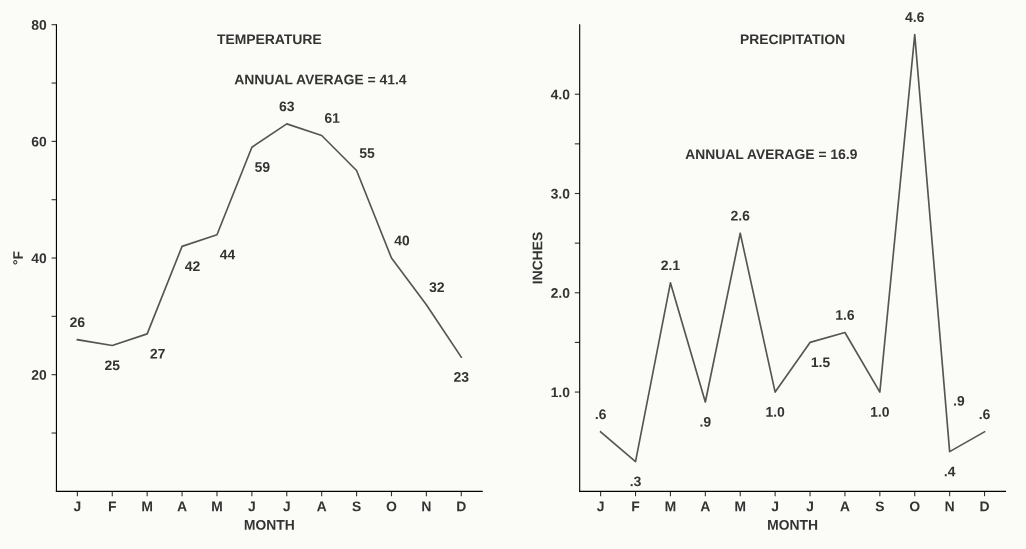 Image resolution: width=1026 pixels, height=549 pixels. What do you see at coordinates (112, 365) in the screenshot?
I see `data-label: 25` at bounding box center [112, 365].